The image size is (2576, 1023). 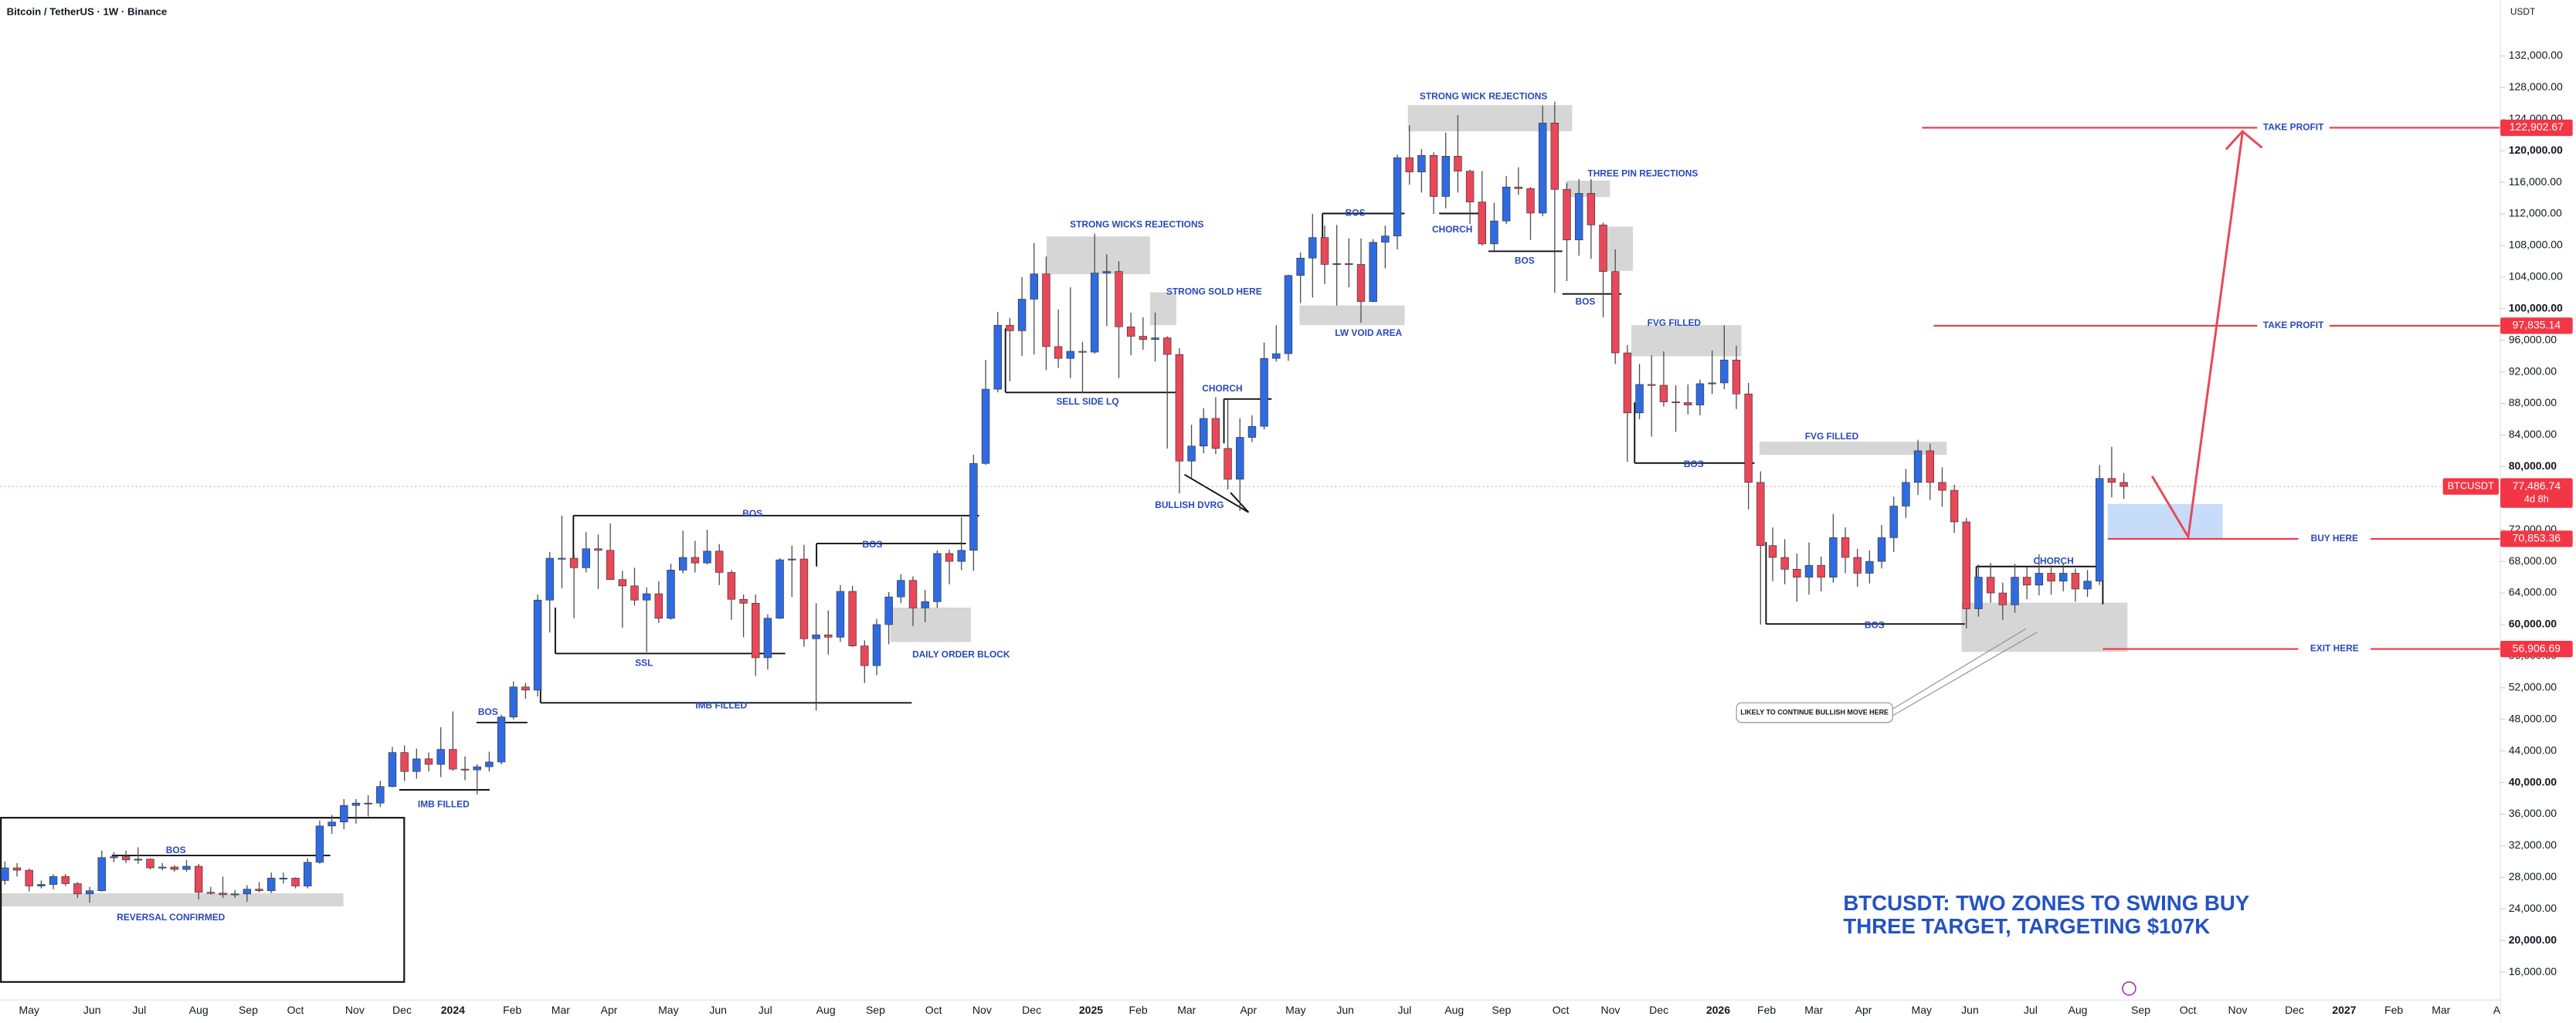 I want to click on y-tick-label: 32,000.00, so click(x=2533, y=844).